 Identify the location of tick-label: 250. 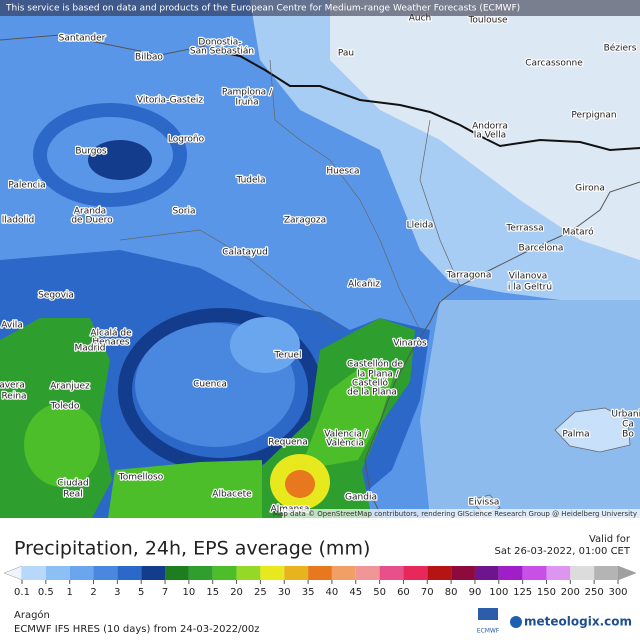
(594, 592).